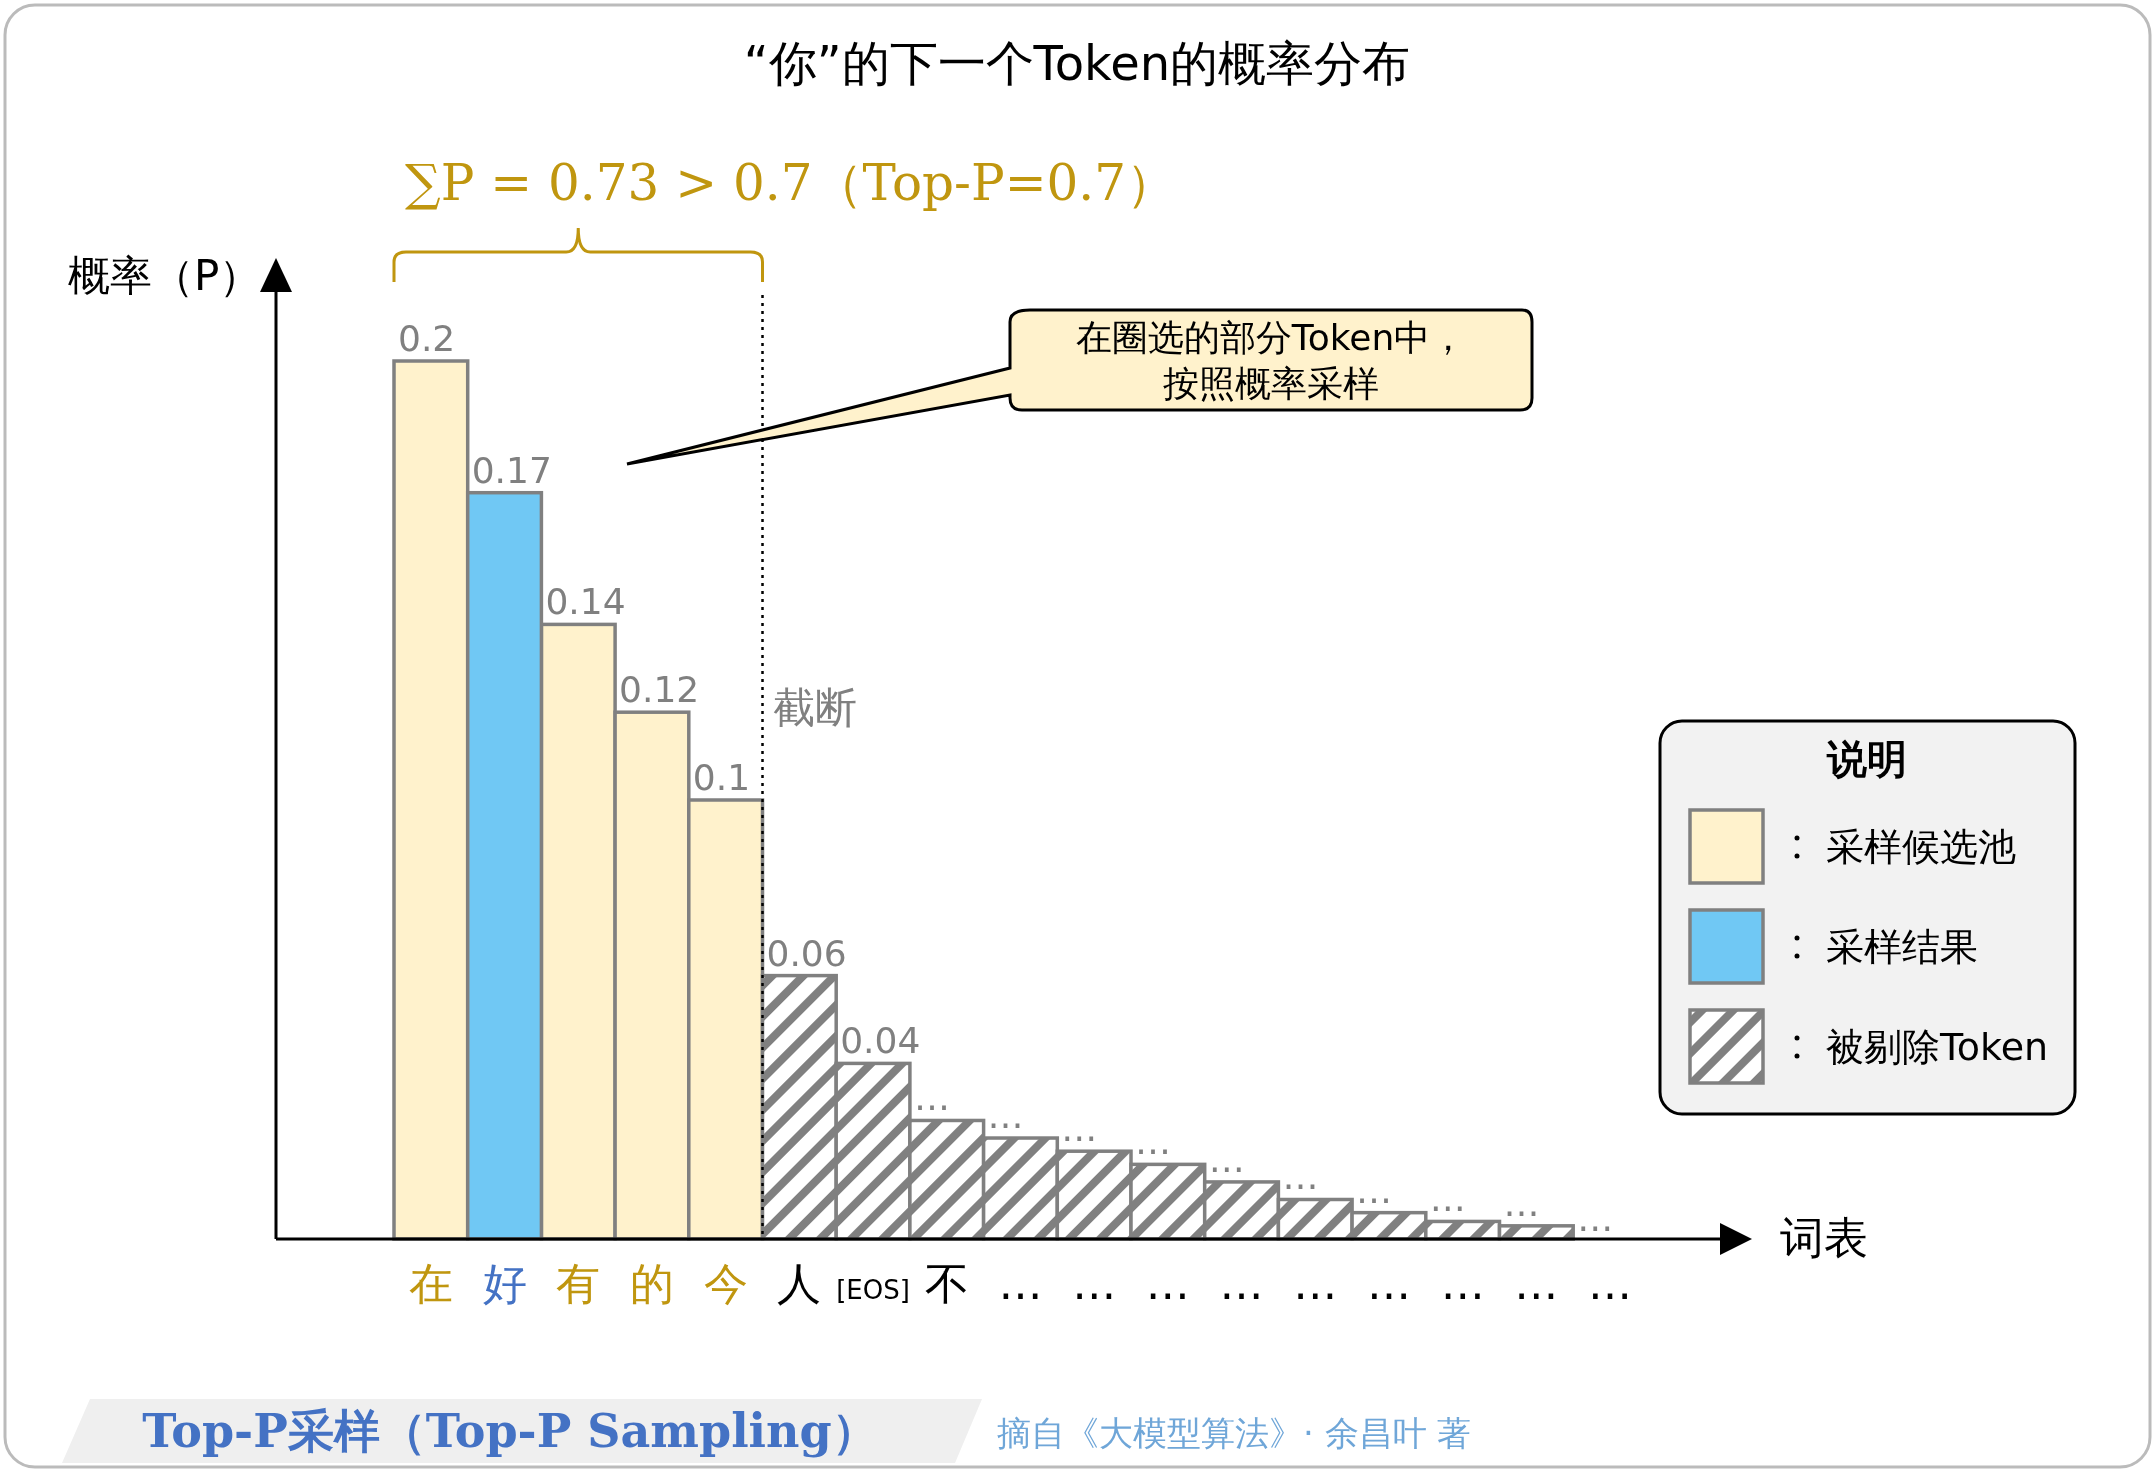 This screenshot has height=1472, width=2155. I want to click on legend-label: 采样候选池, so click(1921, 847).